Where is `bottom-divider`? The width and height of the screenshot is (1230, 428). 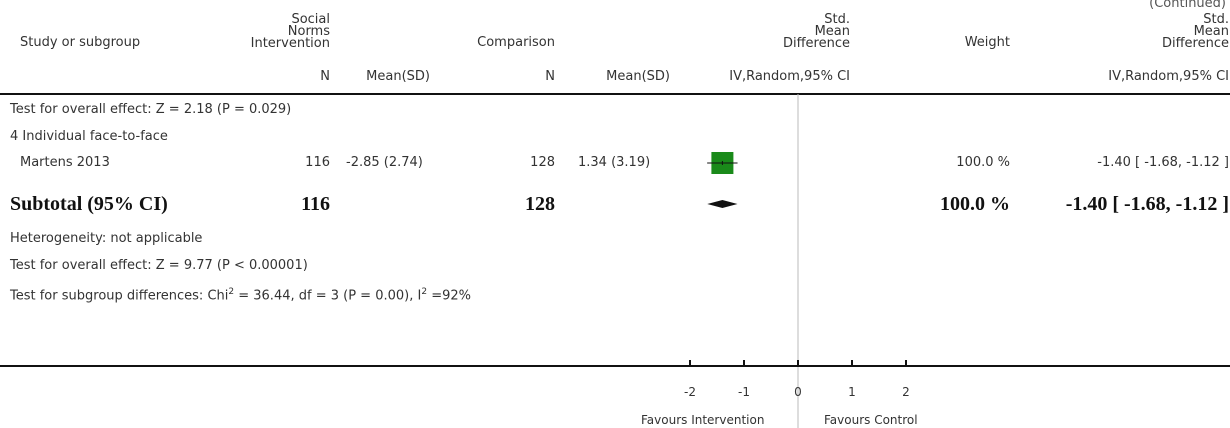 bottom-divider is located at coordinates (615, 366).